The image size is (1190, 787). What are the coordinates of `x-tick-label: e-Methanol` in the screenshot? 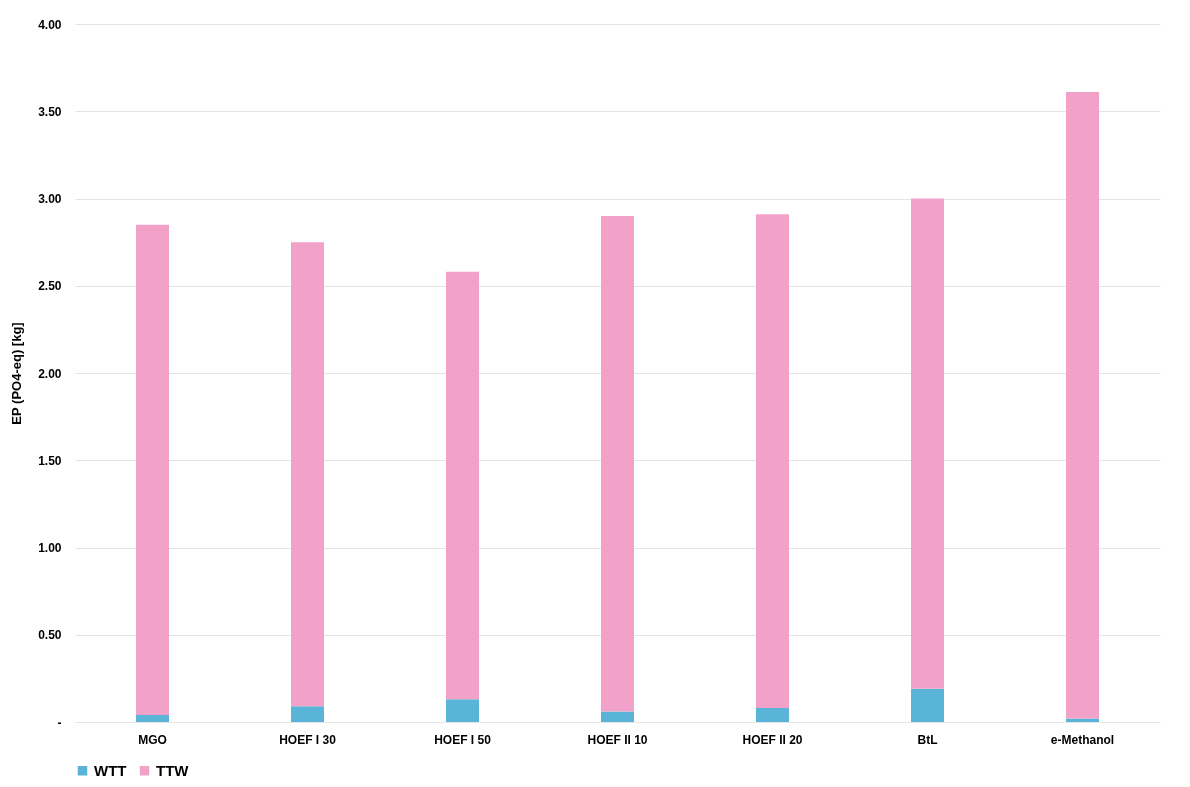 It's located at (1082, 739).